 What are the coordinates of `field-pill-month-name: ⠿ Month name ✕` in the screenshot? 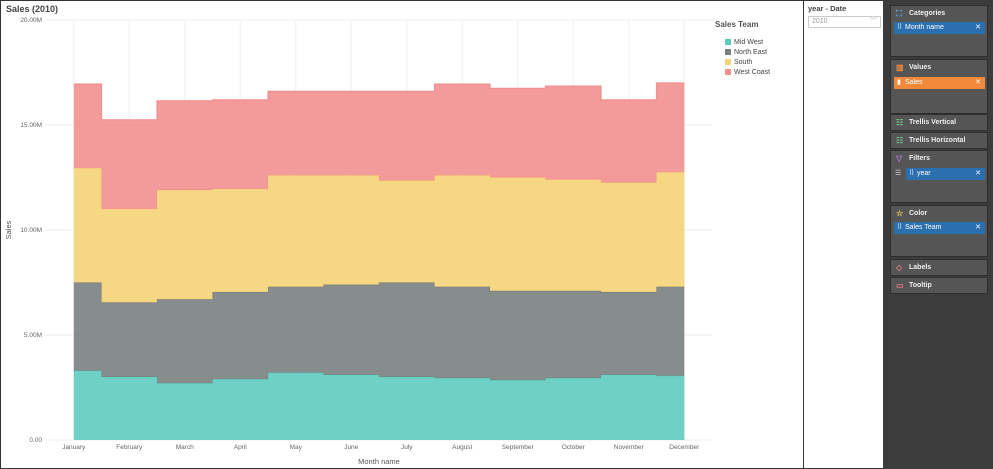 It's located at (939, 28).